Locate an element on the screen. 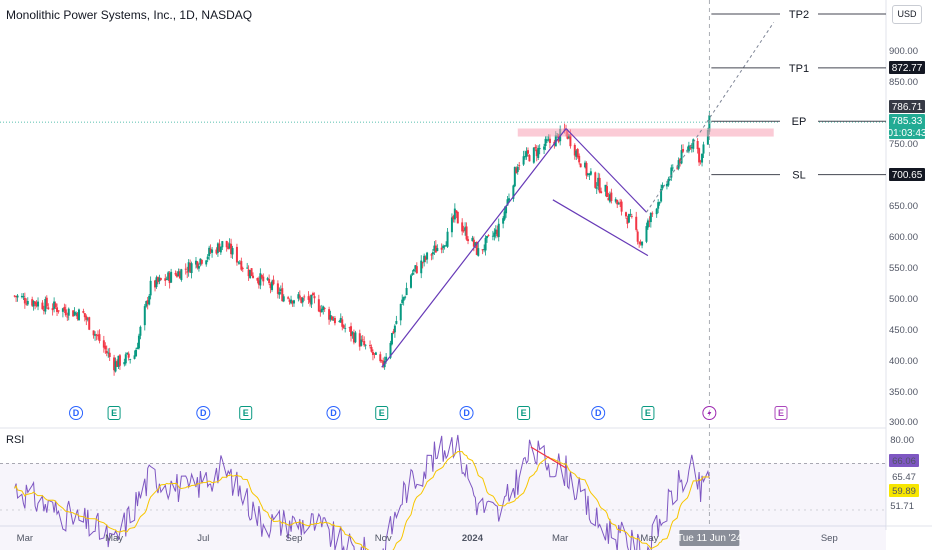 This screenshot has width=932, height=550. time-tick-2: Jul is located at coordinates (203, 538).